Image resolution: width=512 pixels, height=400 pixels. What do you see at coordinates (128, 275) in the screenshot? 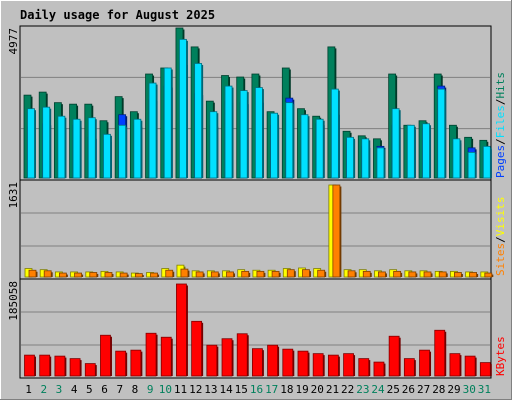
I see `sites-bar-day-7-shadow` at bounding box center [128, 275].